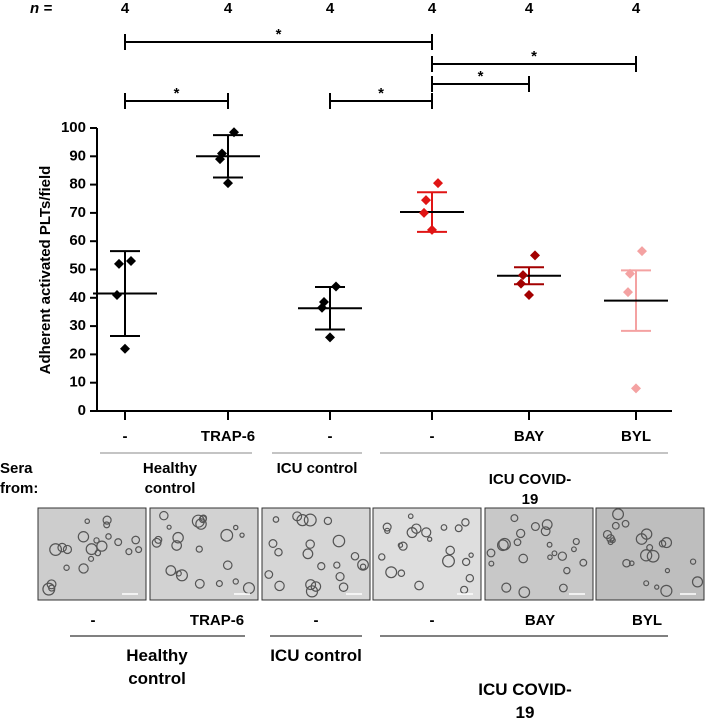 The image size is (705, 719). What do you see at coordinates (77, 155) in the screenshot?
I see `y-tick-label: 90` at bounding box center [77, 155].